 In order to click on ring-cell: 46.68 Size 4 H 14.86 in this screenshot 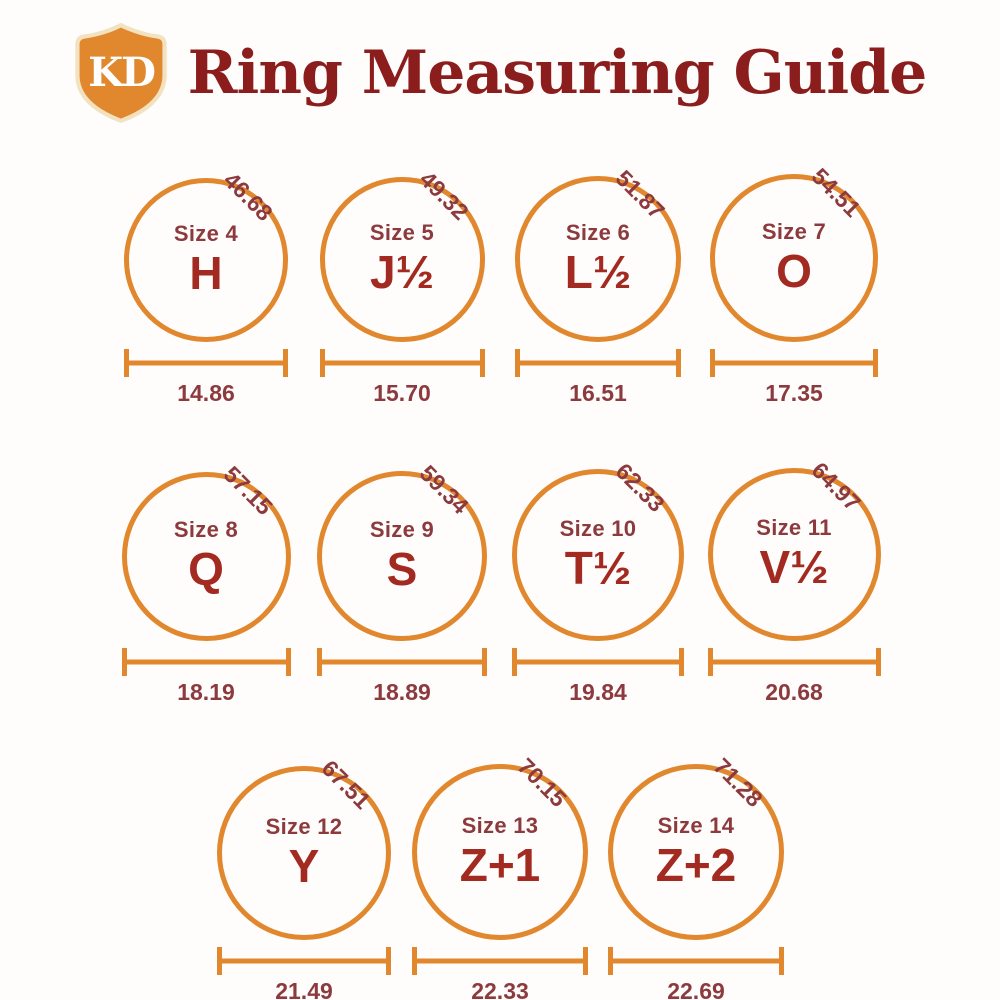, I will do `click(206, 272)`.